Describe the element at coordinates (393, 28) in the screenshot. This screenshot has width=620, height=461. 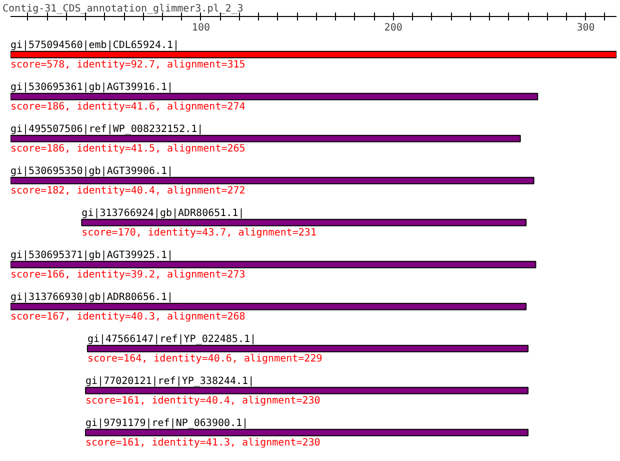
I see `x-tick-label: 200` at that location.